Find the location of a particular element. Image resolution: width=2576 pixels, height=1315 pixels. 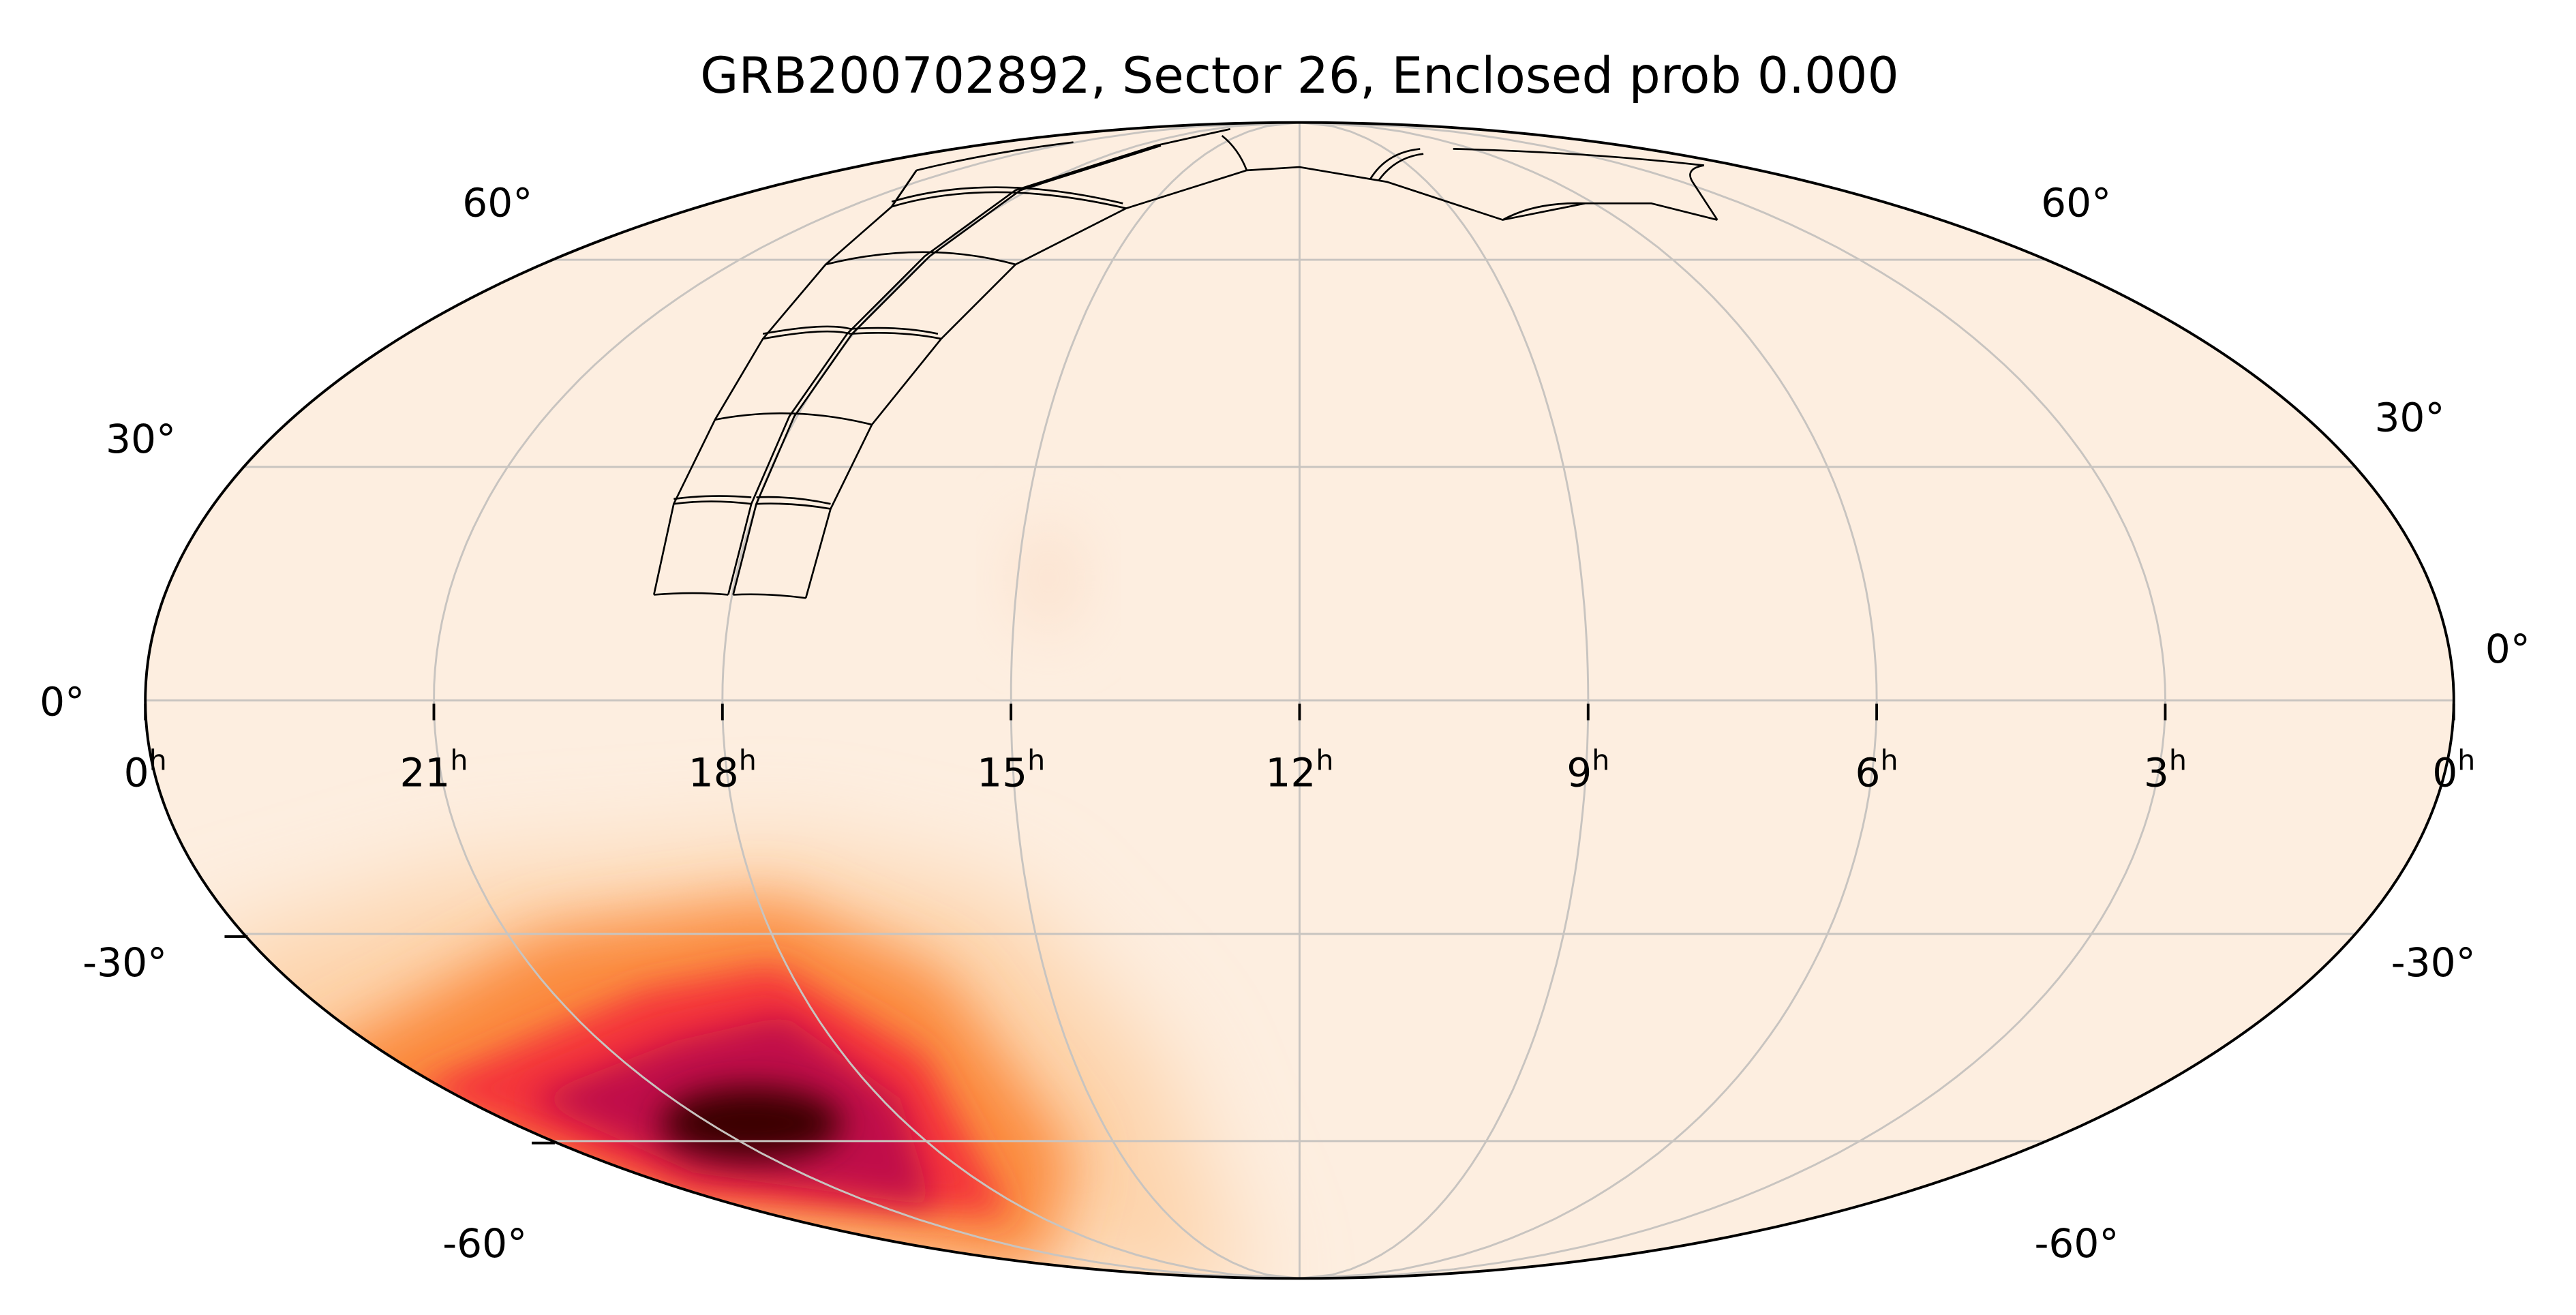

dec-label-left-60: 60° is located at coordinates (497, 203).